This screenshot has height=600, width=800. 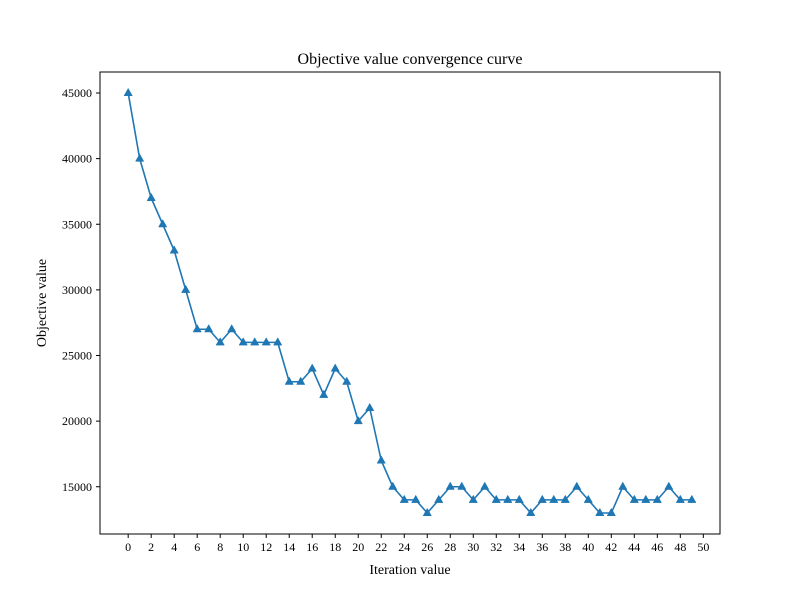 I want to click on x-tick-label: 30, so click(x=473, y=547).